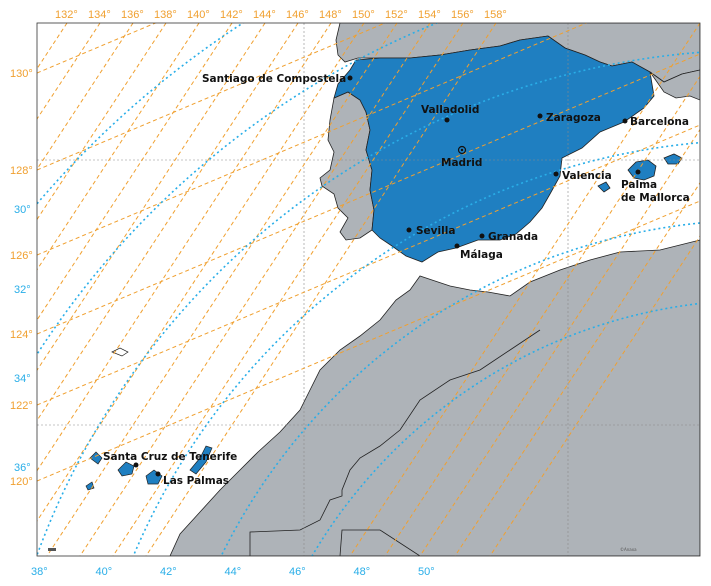  What do you see at coordinates (461, 163) in the screenshot?
I see `madrid-label: Madrid` at bounding box center [461, 163].